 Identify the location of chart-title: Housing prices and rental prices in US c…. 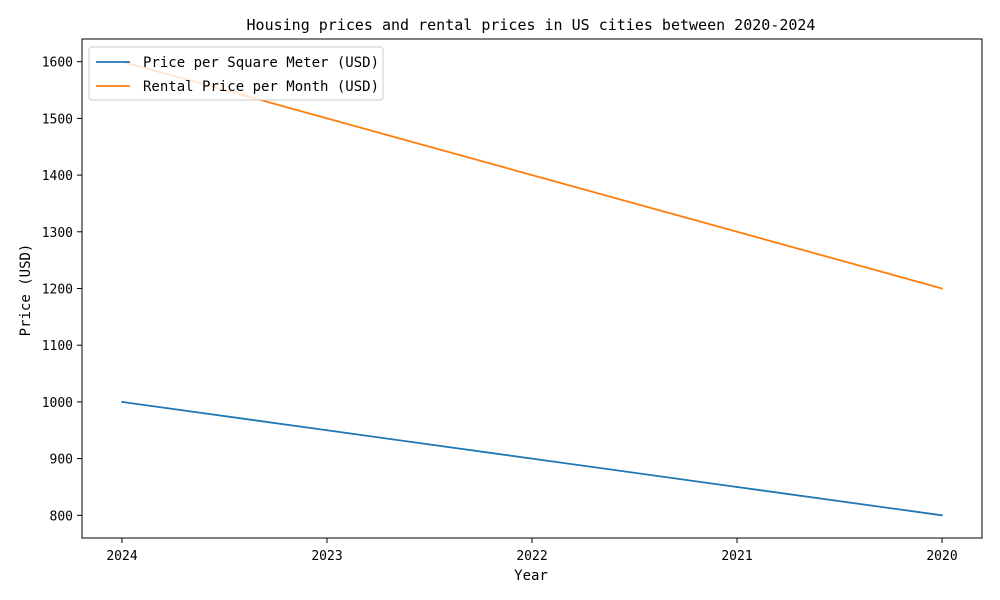
(531, 25).